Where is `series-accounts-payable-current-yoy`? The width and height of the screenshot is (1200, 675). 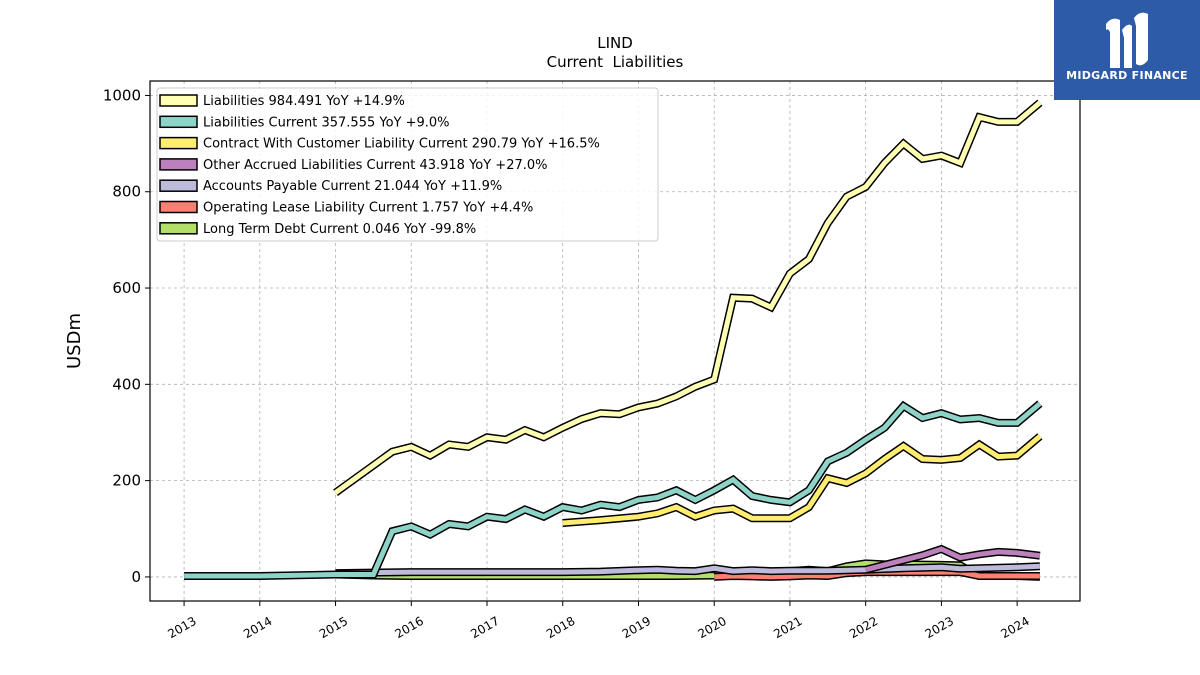
series-accounts-payable-current-yoy is located at coordinates (688, 570).